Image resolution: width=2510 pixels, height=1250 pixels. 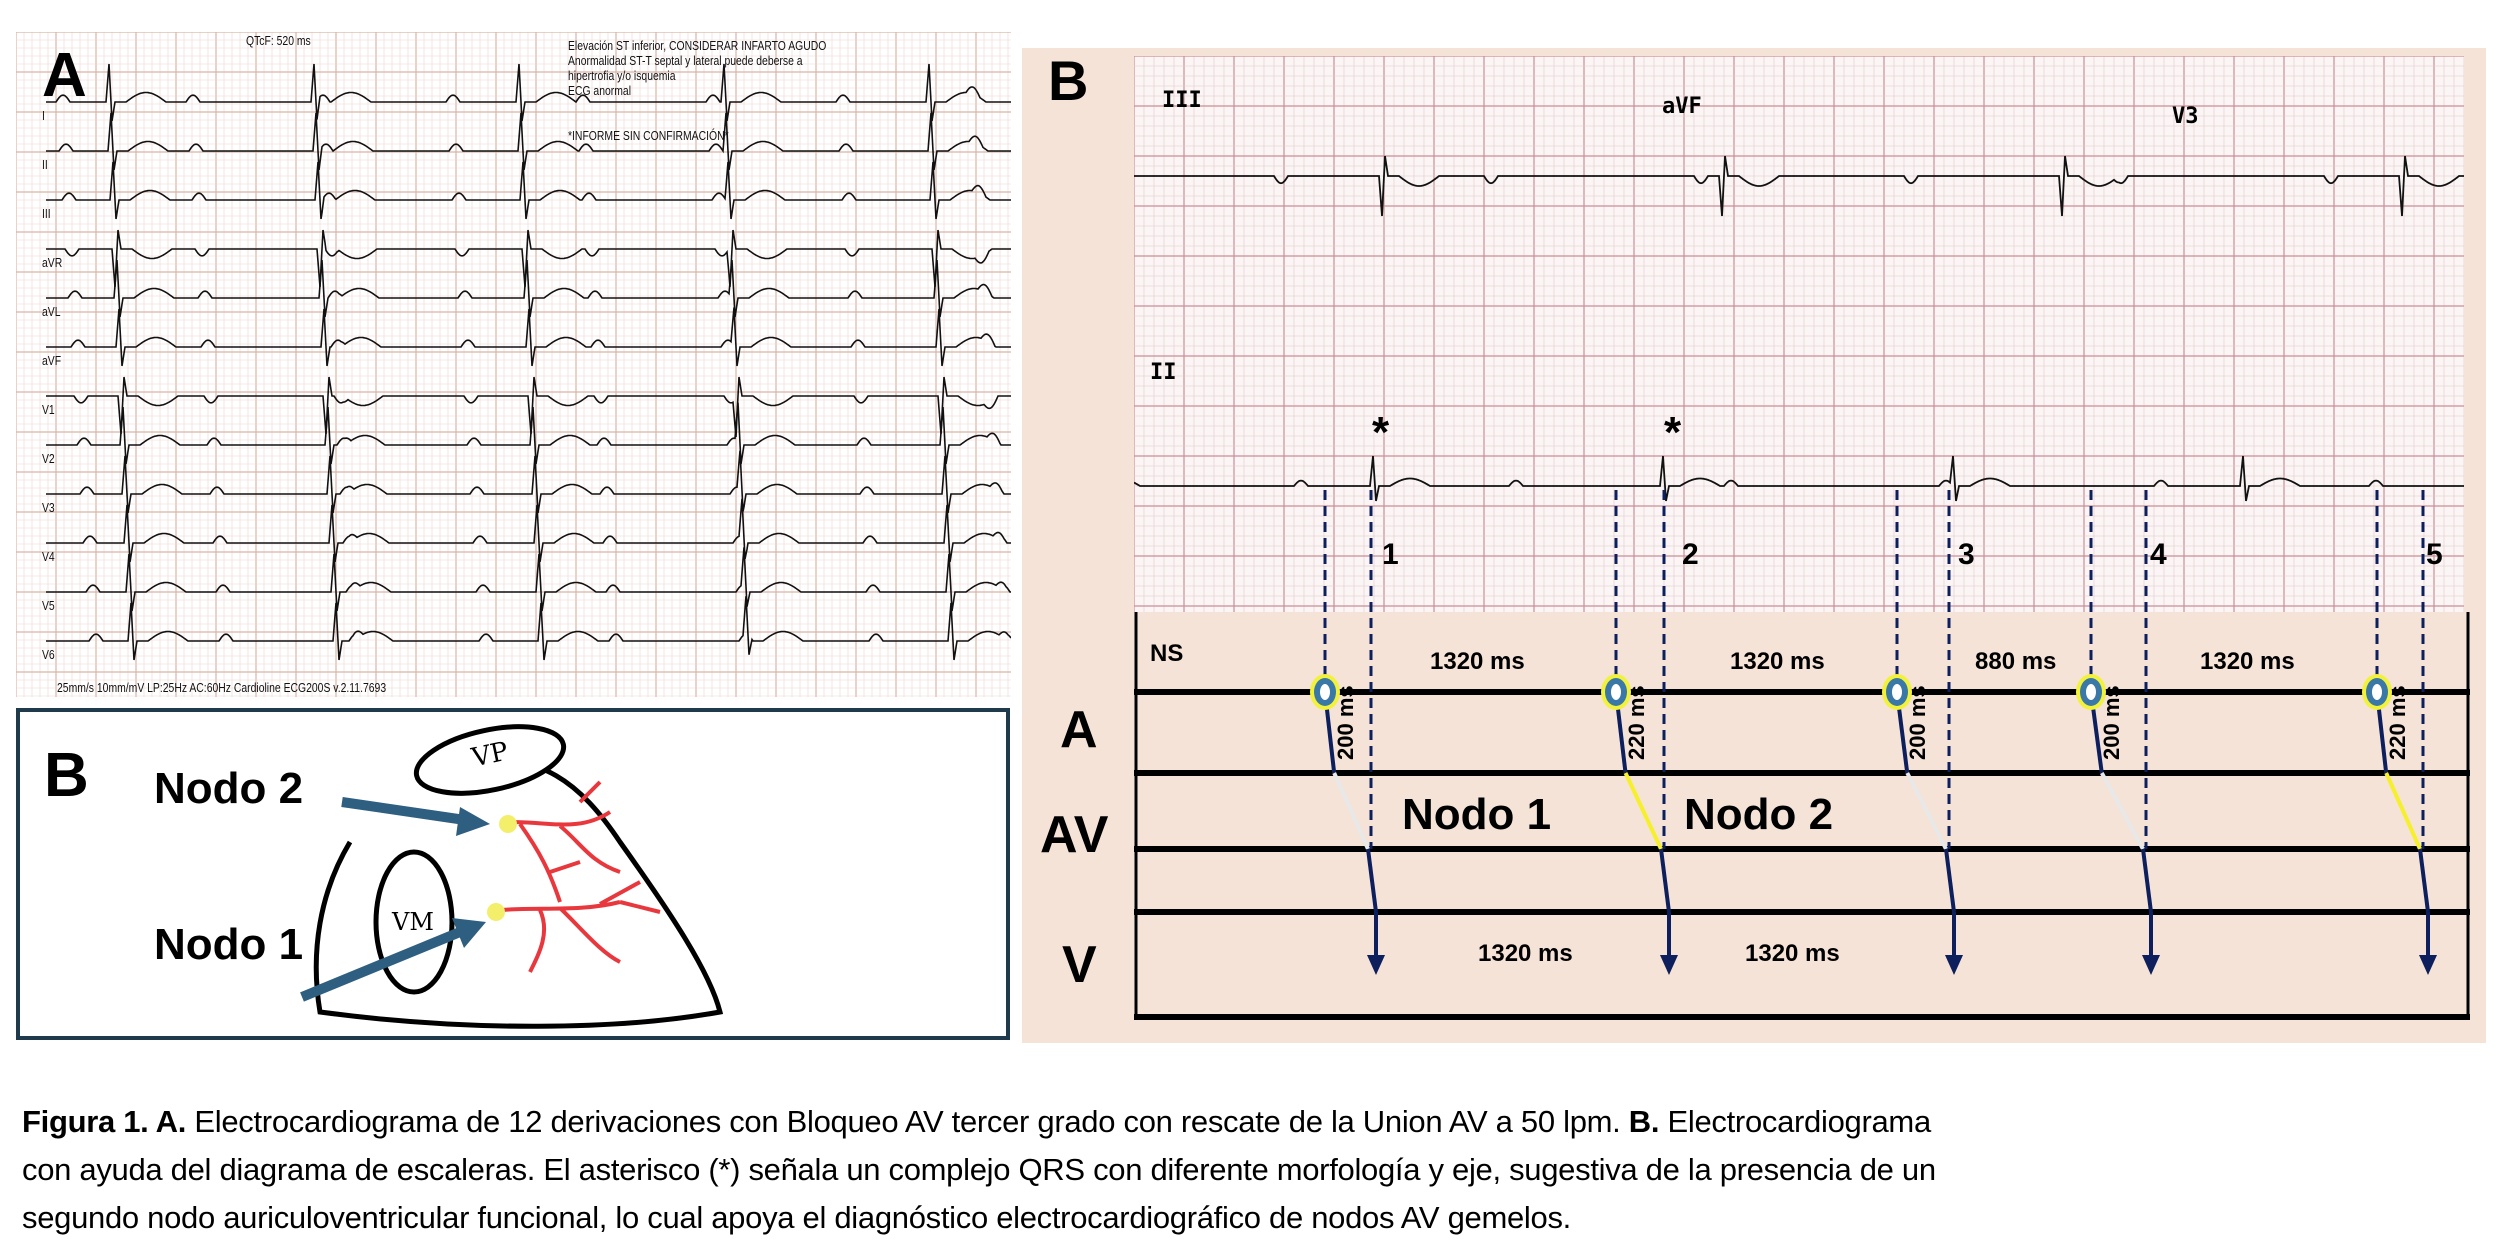 What do you see at coordinates (1074, 835) in the screenshot?
I see `row-label-av: AV` at bounding box center [1074, 835].